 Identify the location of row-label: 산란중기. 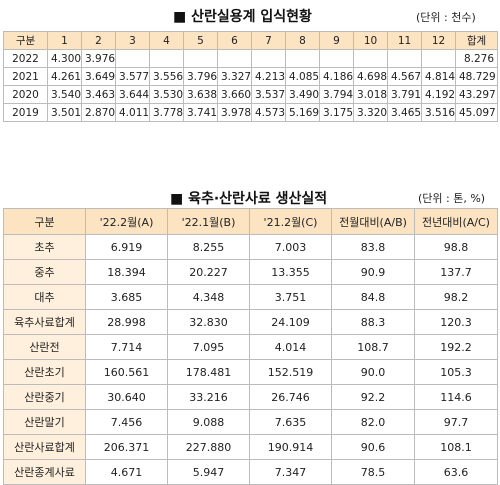
(44, 397).